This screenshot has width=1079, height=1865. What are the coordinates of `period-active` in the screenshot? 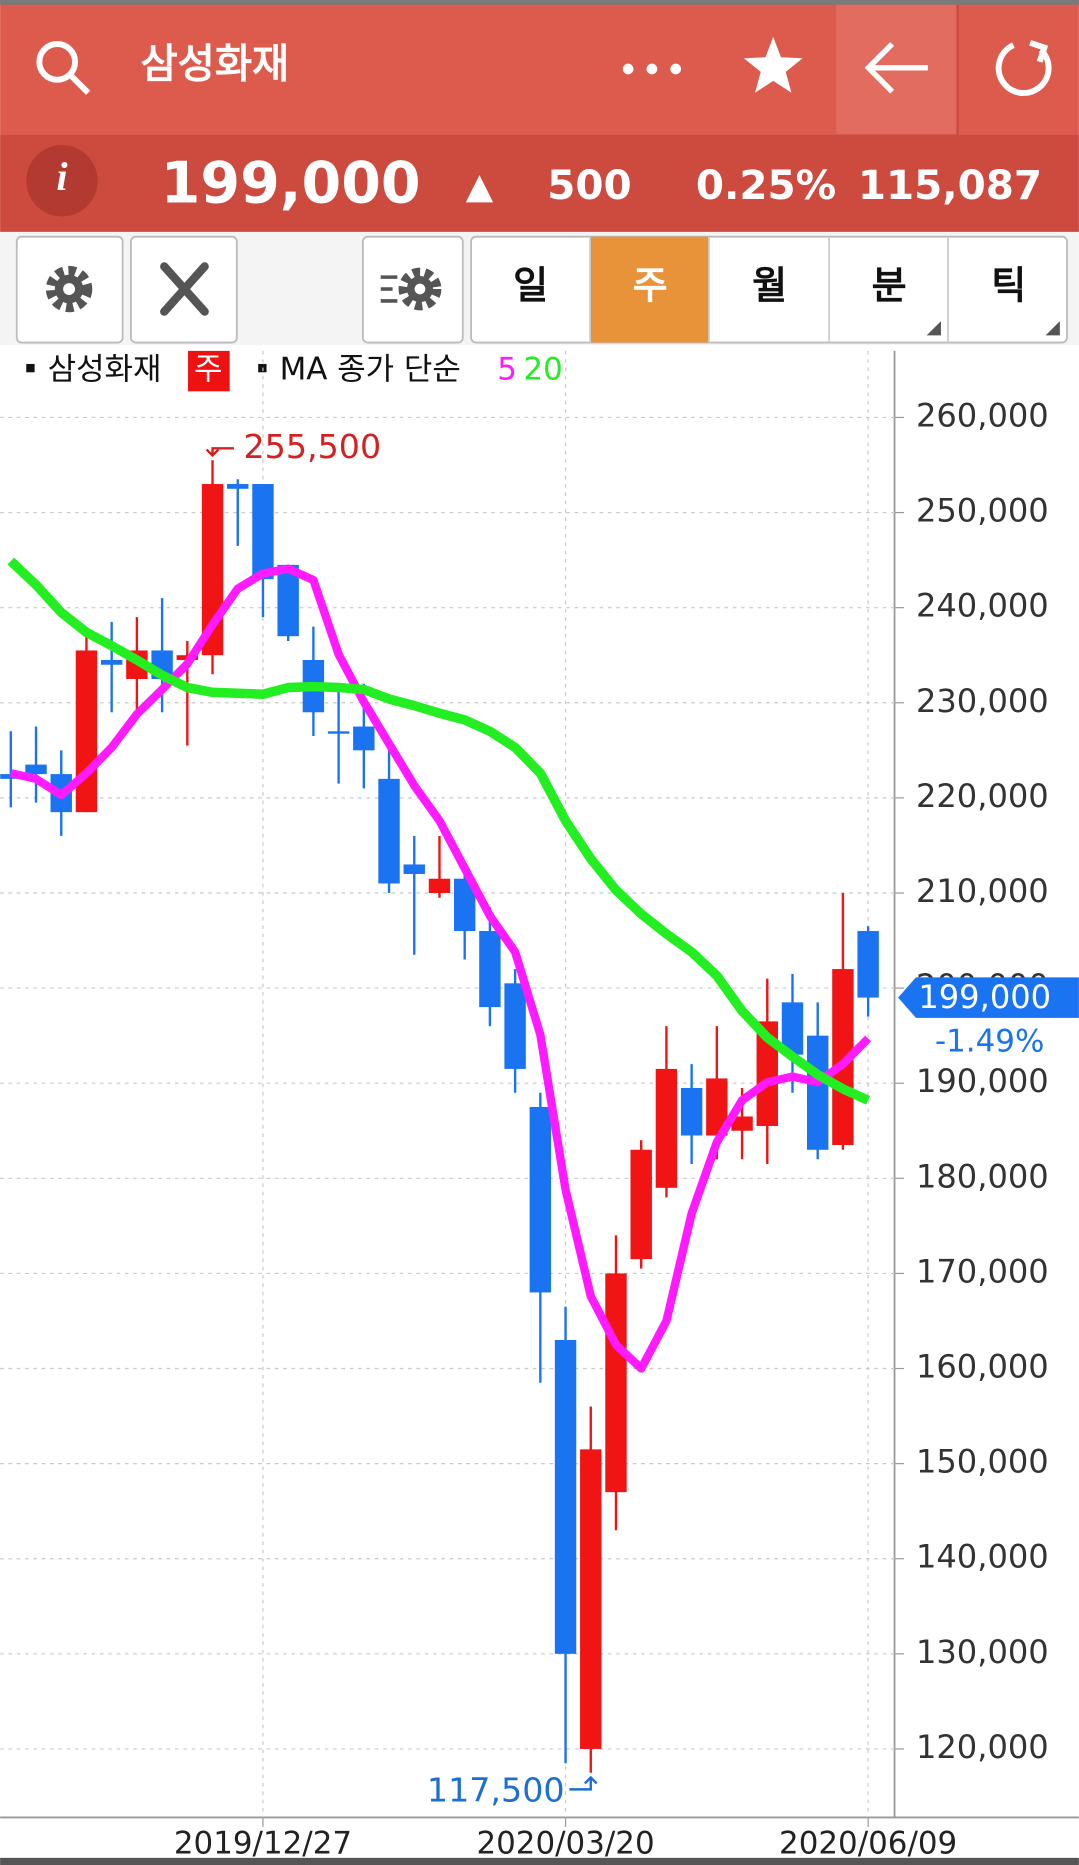 It's located at (649, 289).